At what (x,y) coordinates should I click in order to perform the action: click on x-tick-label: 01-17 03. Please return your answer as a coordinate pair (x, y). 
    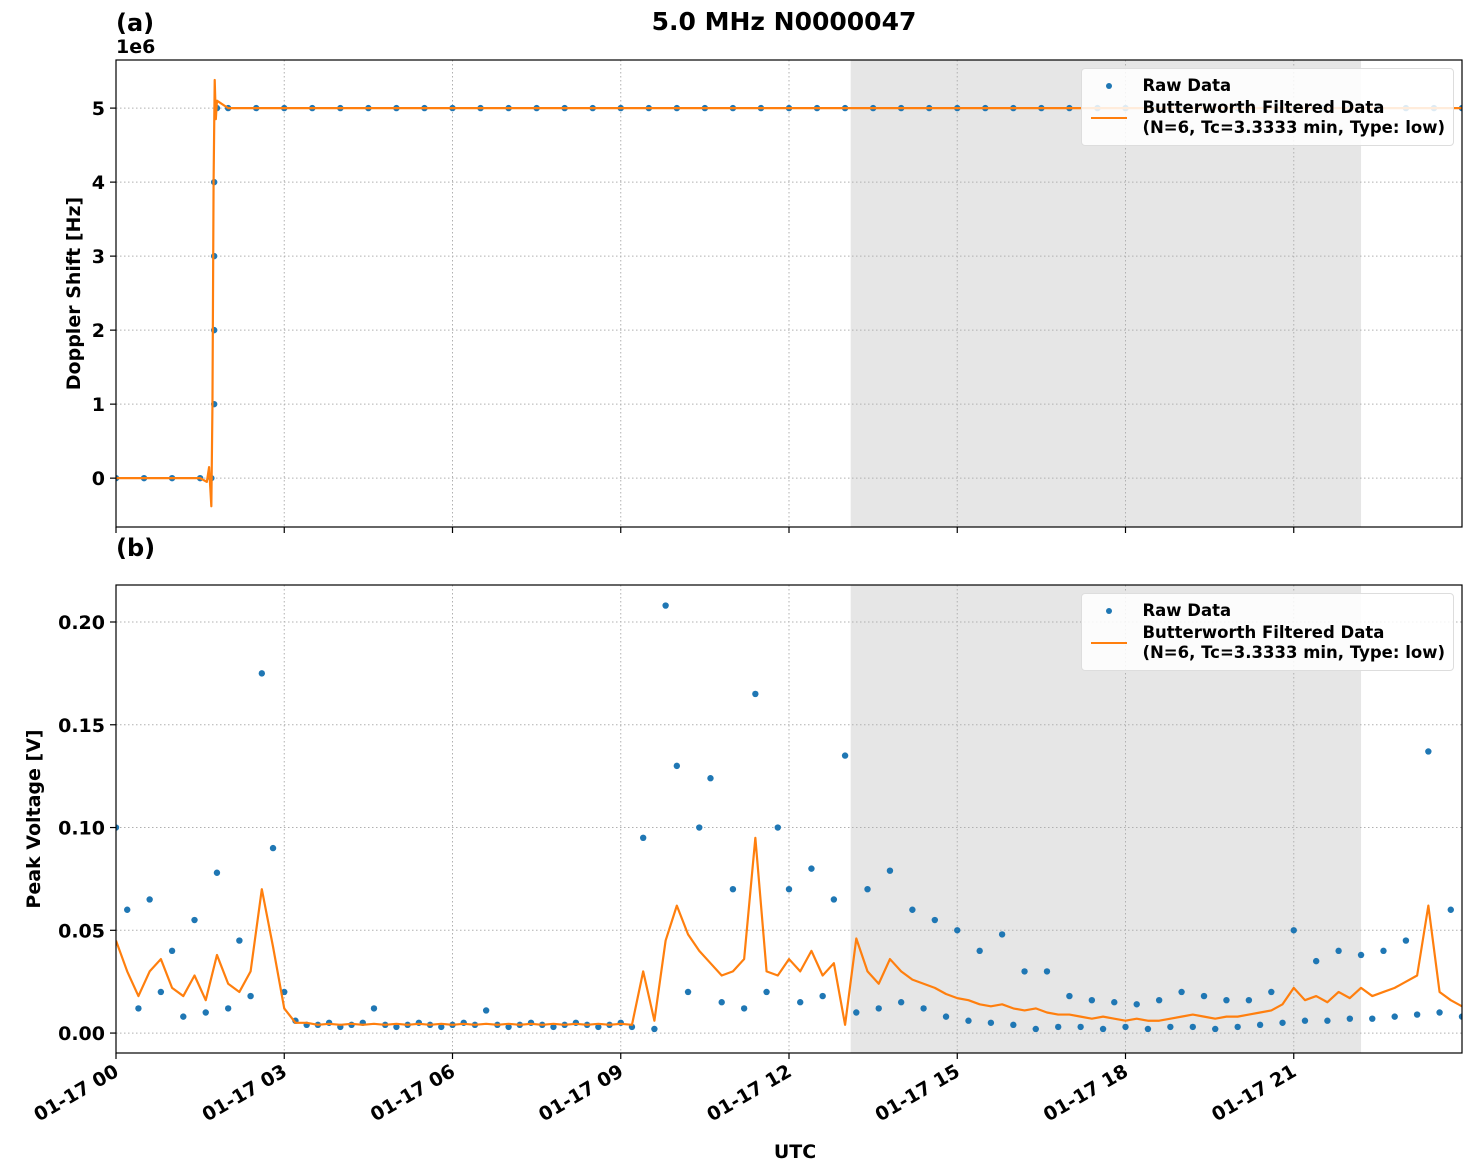
    Looking at the image, I should click on (244, 1093).